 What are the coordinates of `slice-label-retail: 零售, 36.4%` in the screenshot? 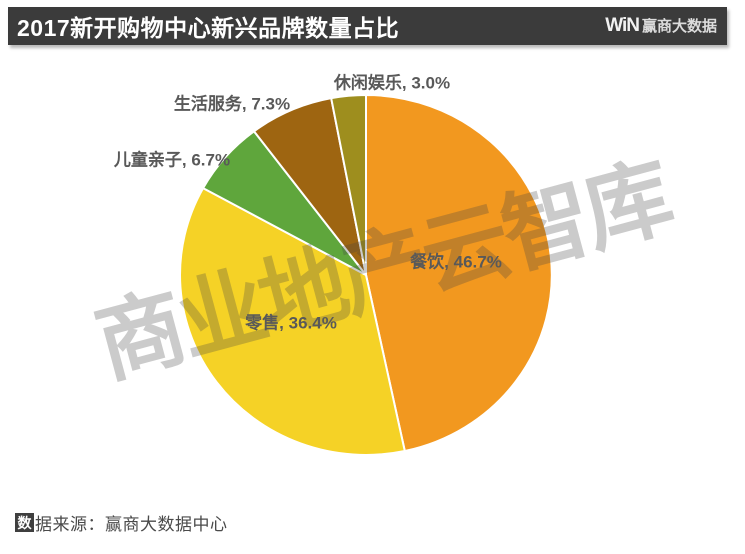 It's located at (291, 323).